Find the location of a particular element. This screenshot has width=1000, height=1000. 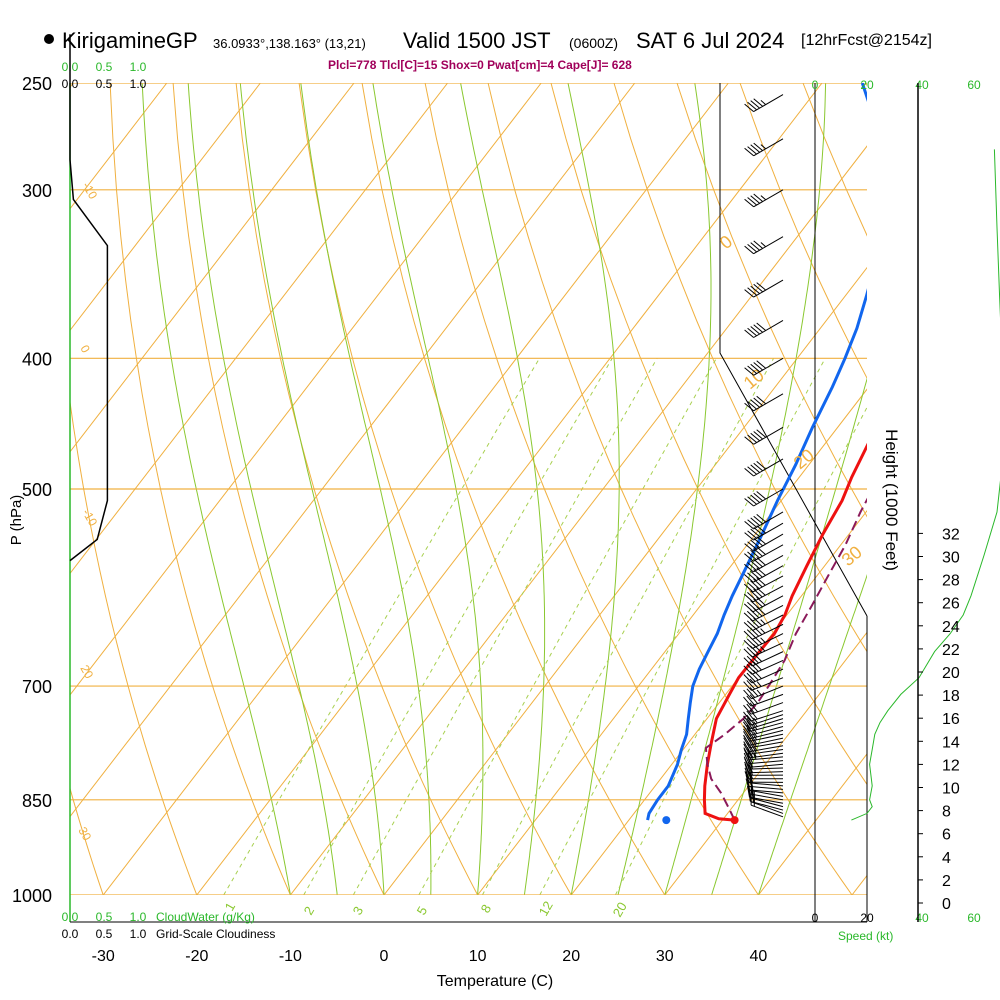

valid-zulu: (0600Z) is located at coordinates (594, 43).